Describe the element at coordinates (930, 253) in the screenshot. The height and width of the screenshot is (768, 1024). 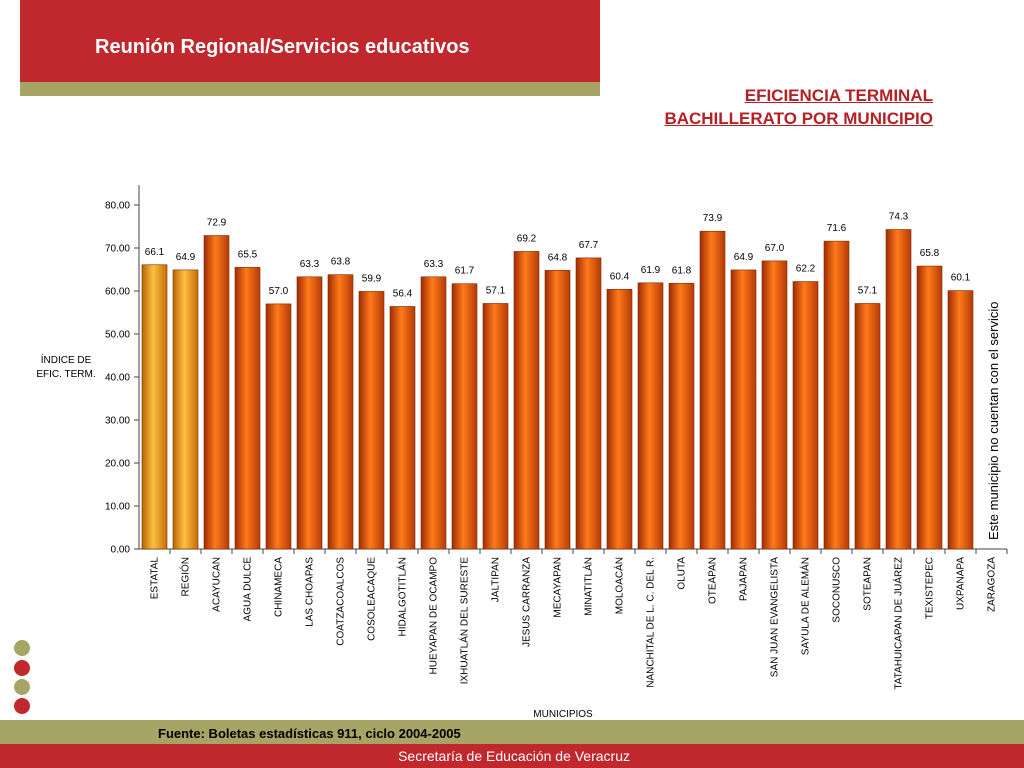
I see `data-label: 65.8` at that location.